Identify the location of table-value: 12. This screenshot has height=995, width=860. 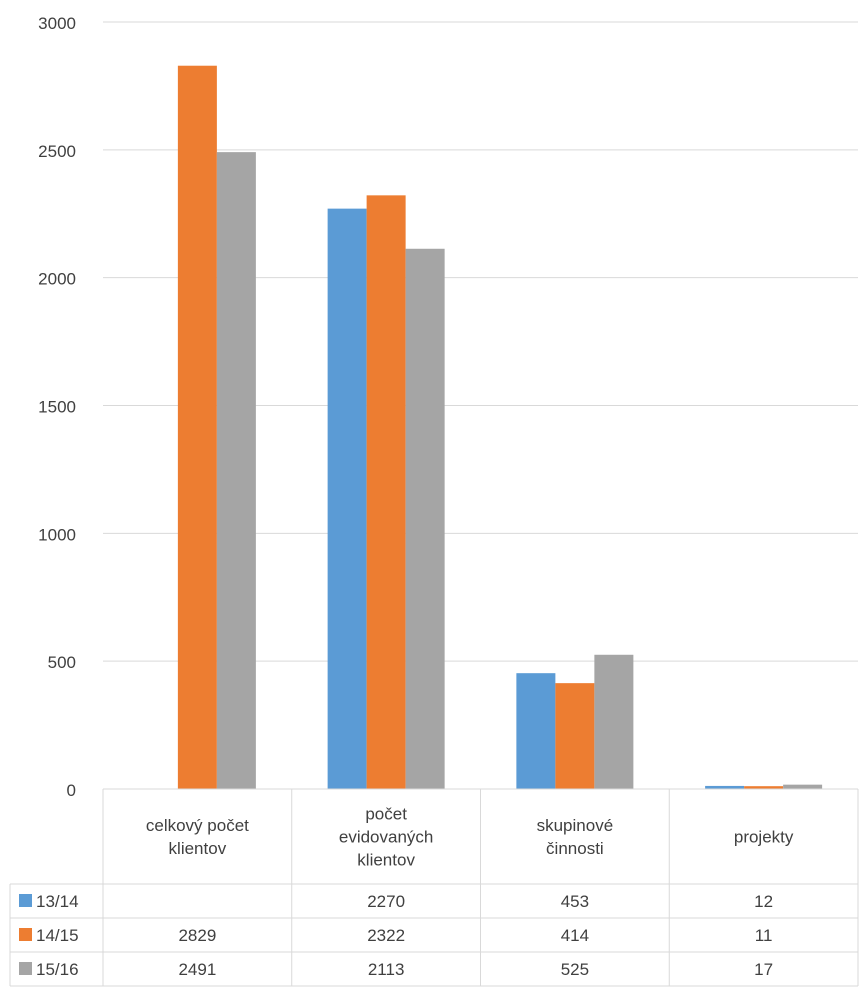
(763, 901).